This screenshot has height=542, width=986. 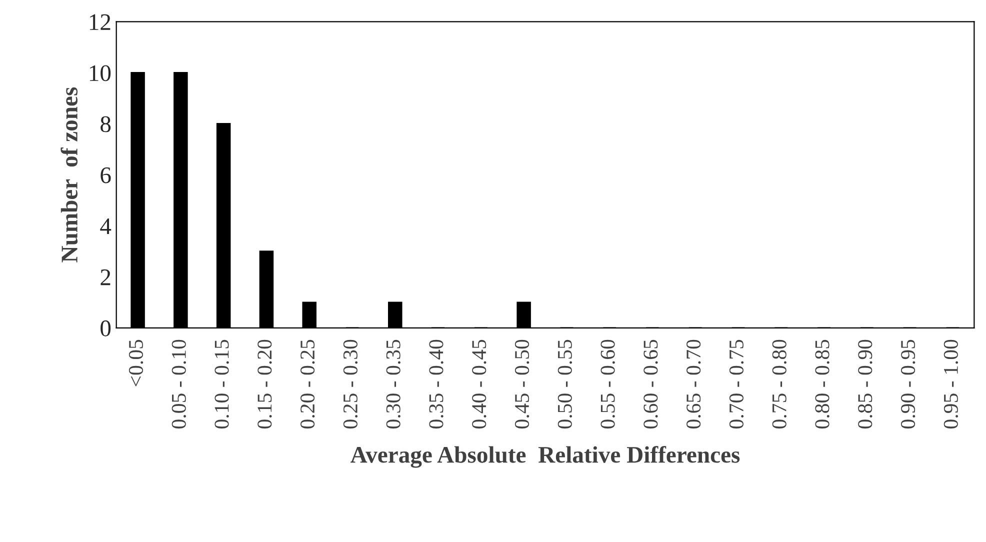 I want to click on x-tick-label: 0.30 - 0.35, so click(x=393, y=384).